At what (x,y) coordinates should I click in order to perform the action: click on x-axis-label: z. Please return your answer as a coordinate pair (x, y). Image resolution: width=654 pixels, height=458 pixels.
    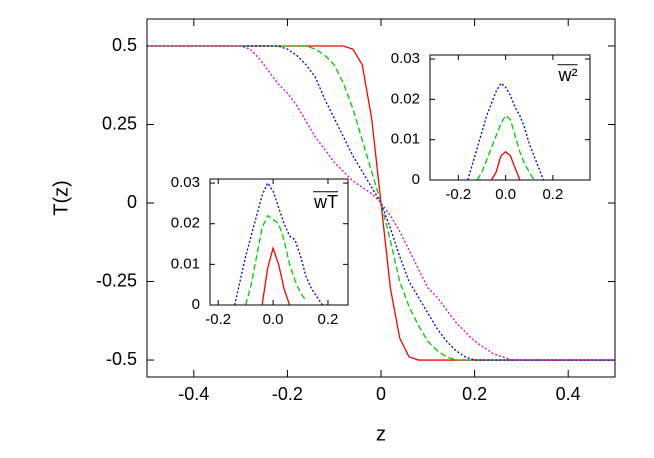
    Looking at the image, I should click on (381, 434).